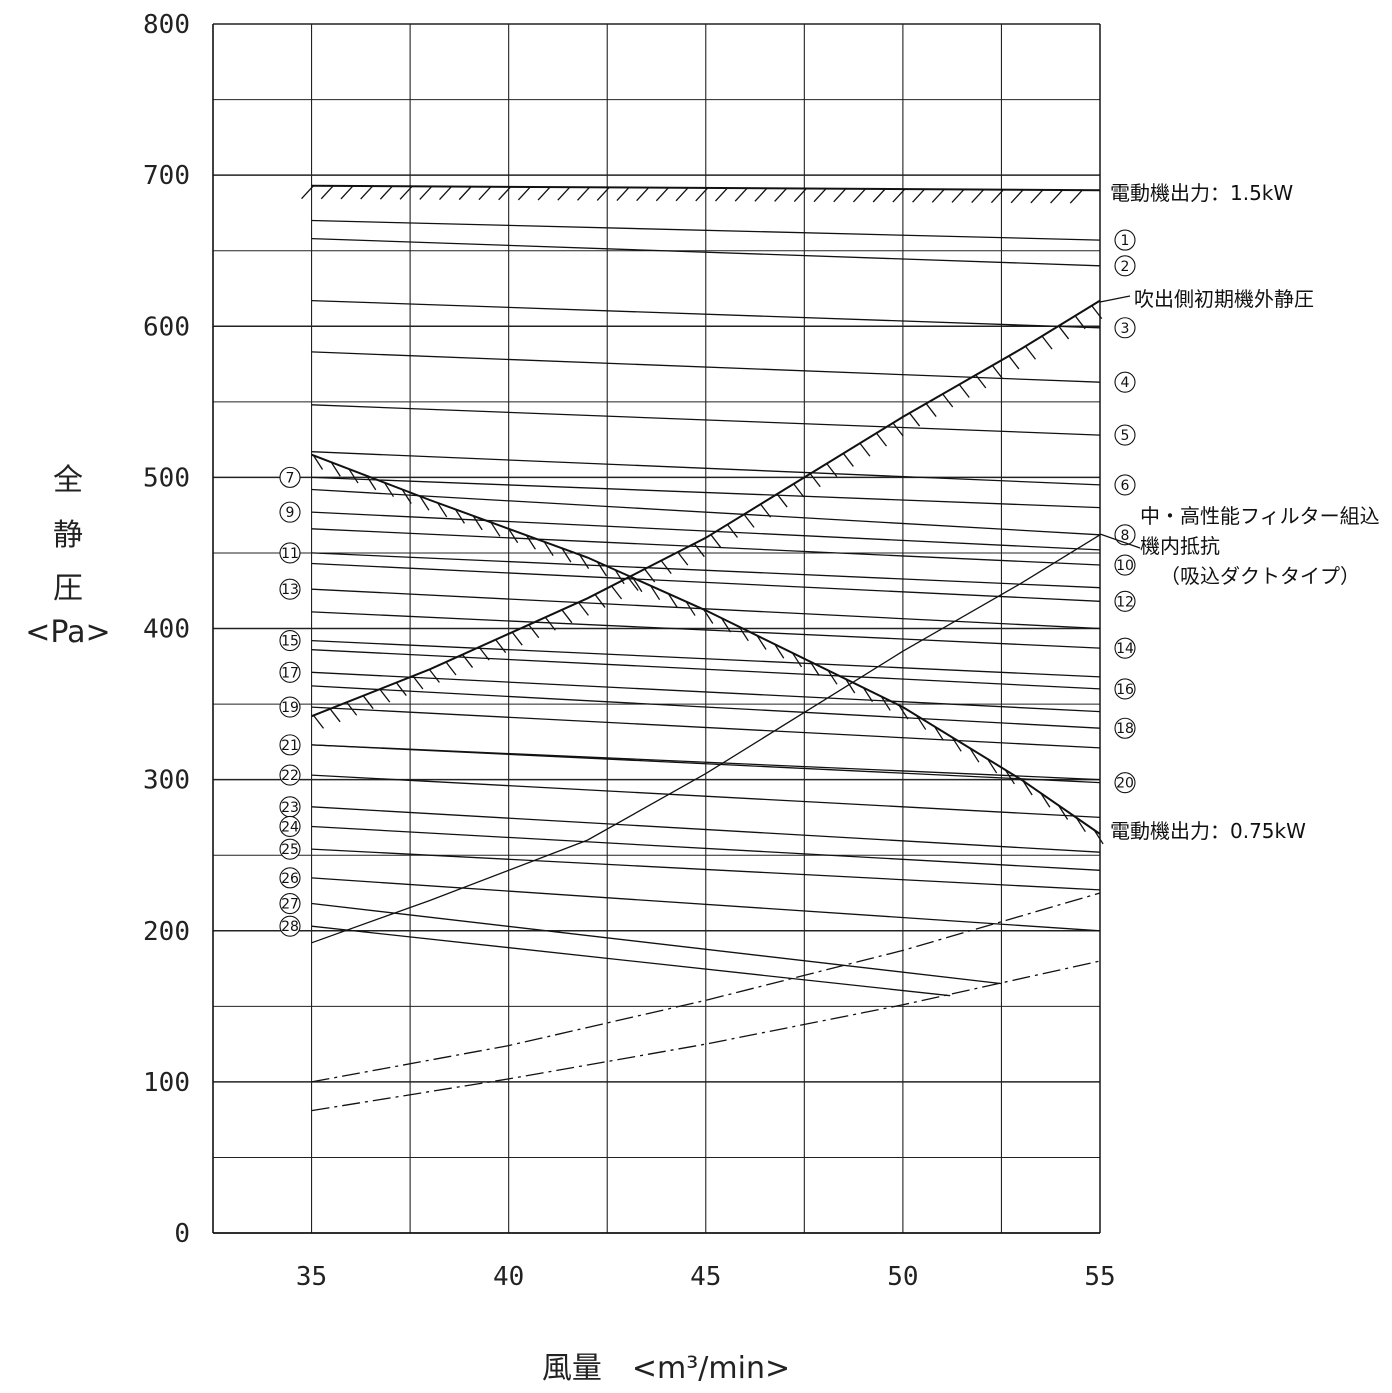 The height and width of the screenshot is (1393, 1392). I want to click on right-marker: 8, so click(1125, 536).